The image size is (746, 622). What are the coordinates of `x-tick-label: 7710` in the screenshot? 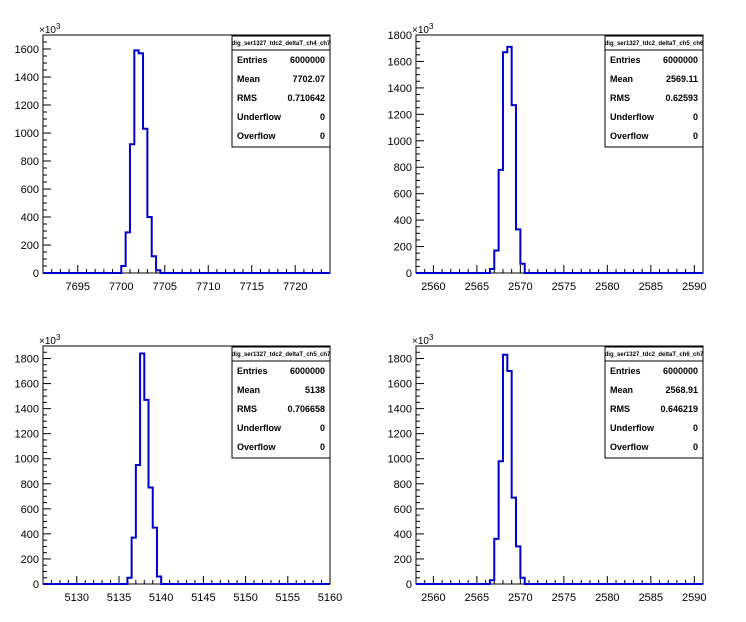 It's located at (208, 287).